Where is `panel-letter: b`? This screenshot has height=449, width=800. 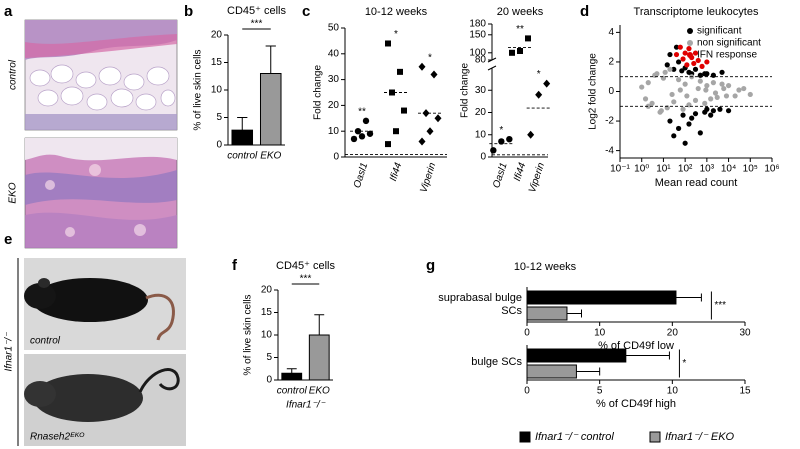 panel-letter: b is located at coordinates (188, 11).